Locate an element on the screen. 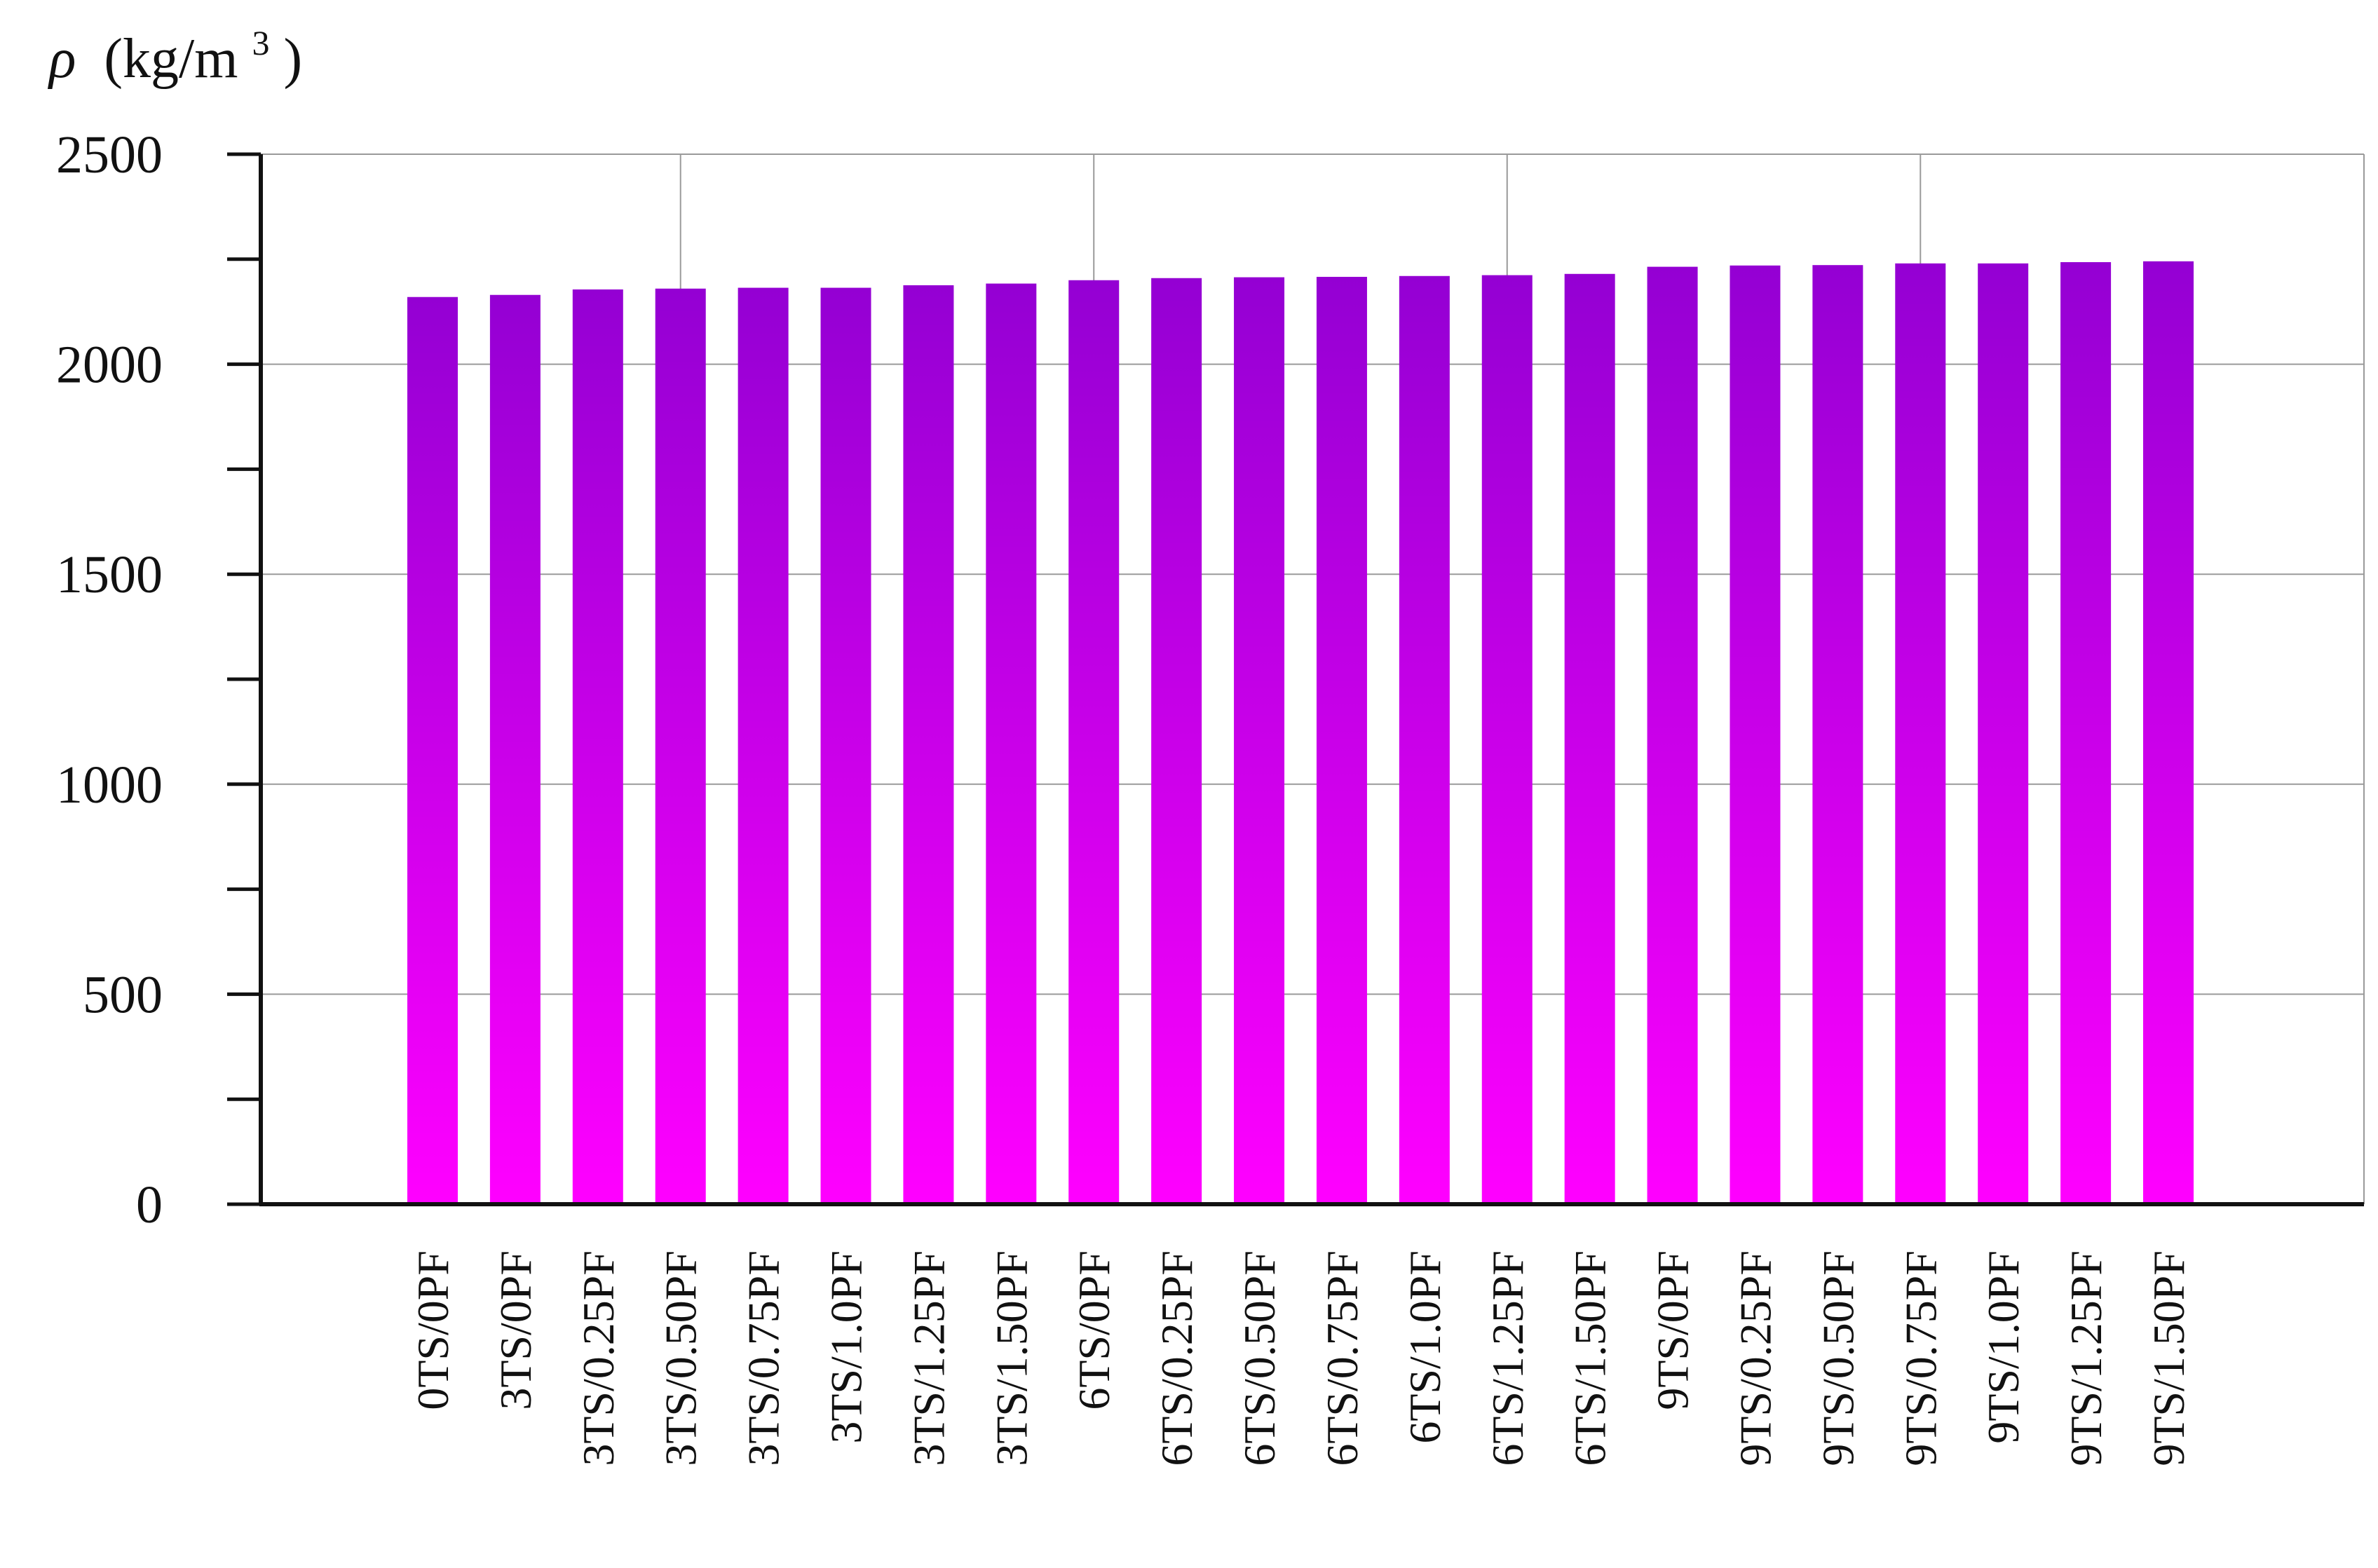 This screenshot has width=2378, height=1568. y-axis-title: ρ (kg/m 3 ) is located at coordinates (174, 48).